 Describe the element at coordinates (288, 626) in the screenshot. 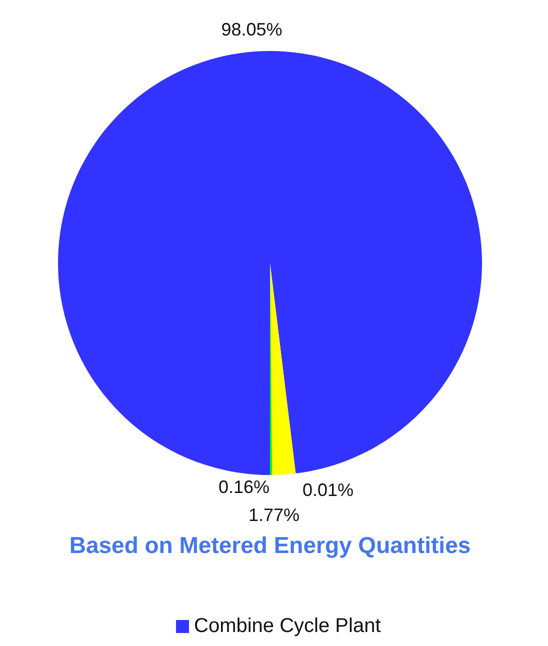

I see `legend-label: Combine Cycle Plant` at that location.